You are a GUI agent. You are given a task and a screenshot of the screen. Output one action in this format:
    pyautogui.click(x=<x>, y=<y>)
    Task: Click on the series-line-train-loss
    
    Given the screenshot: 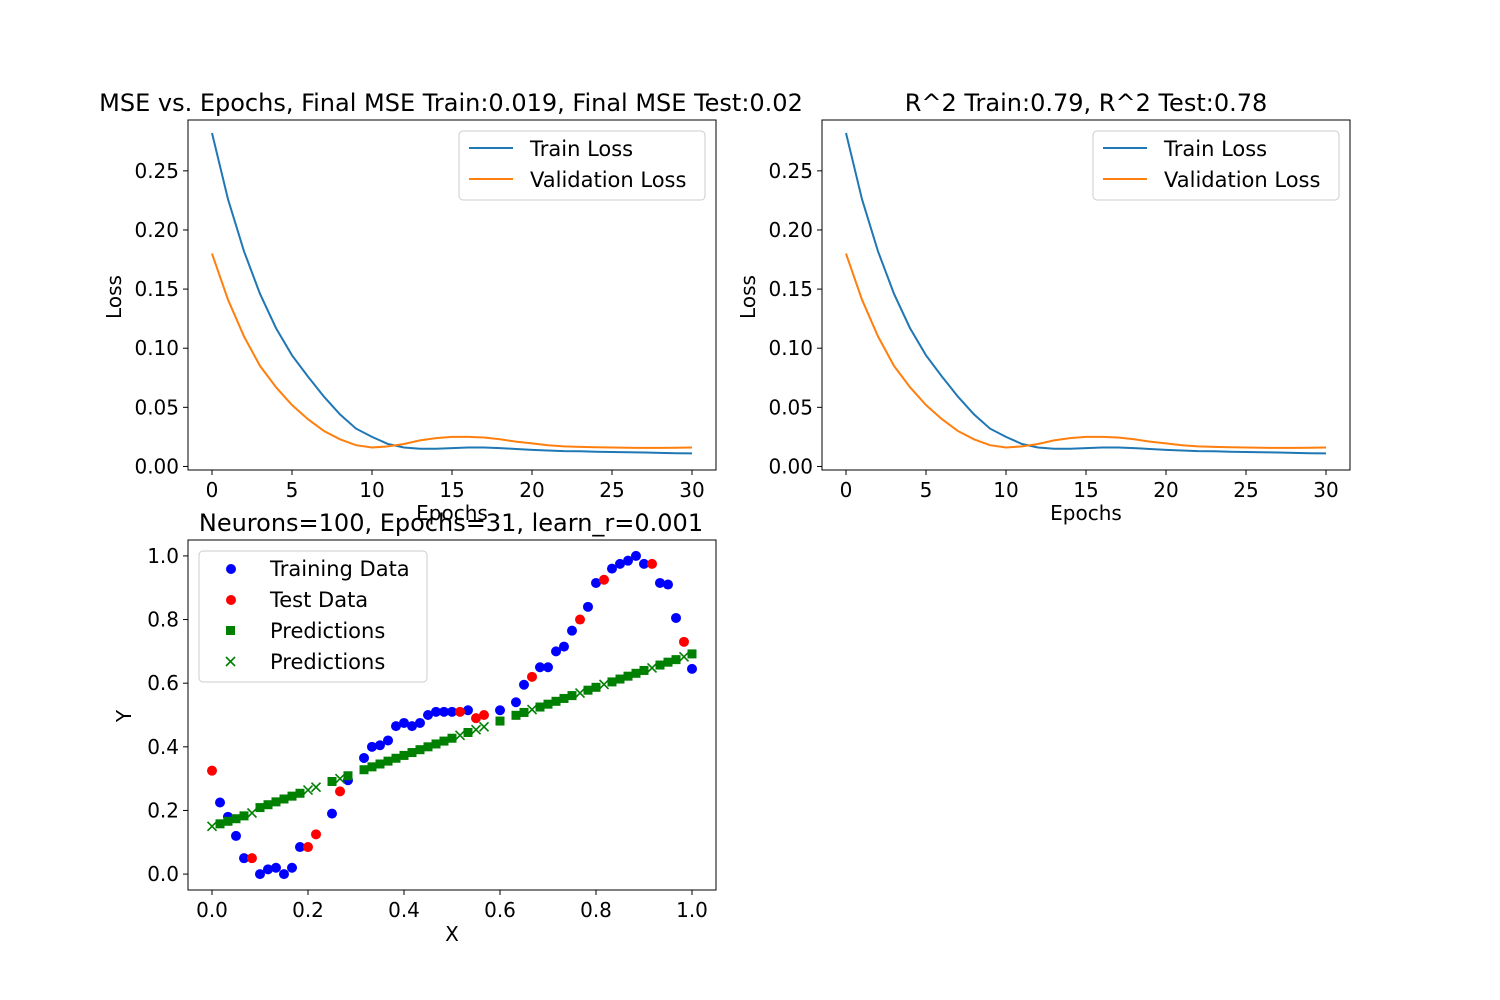 What is the action you would take?
    pyautogui.click(x=1086, y=293)
    